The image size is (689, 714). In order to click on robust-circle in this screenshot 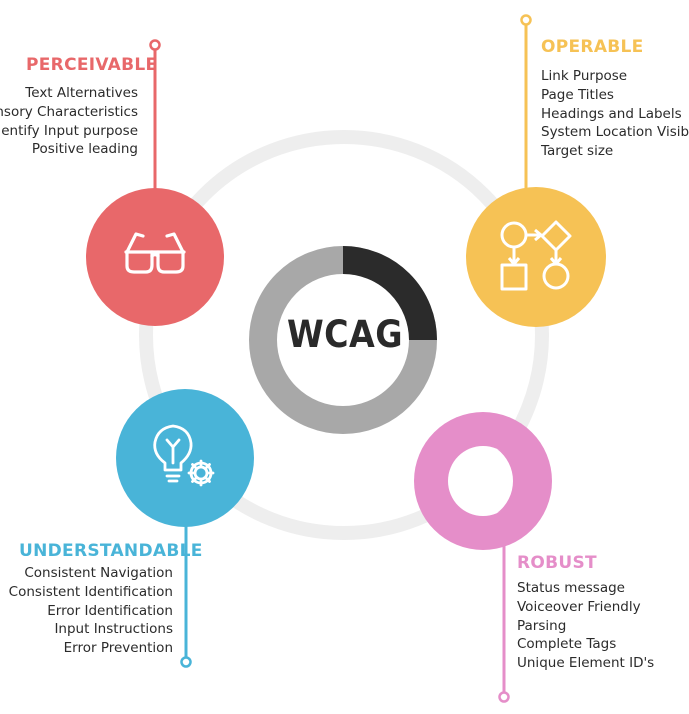, I will do `click(483, 481)`.